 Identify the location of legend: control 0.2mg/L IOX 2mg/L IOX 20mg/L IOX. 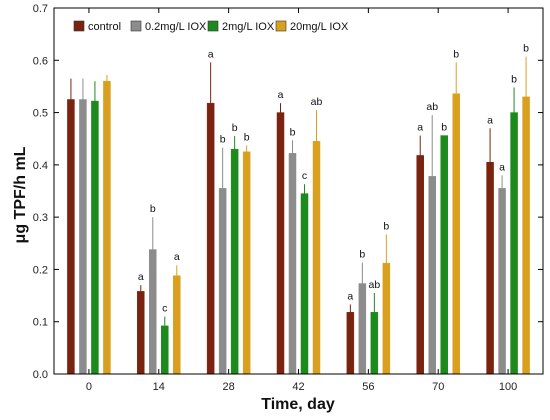
(211, 26).